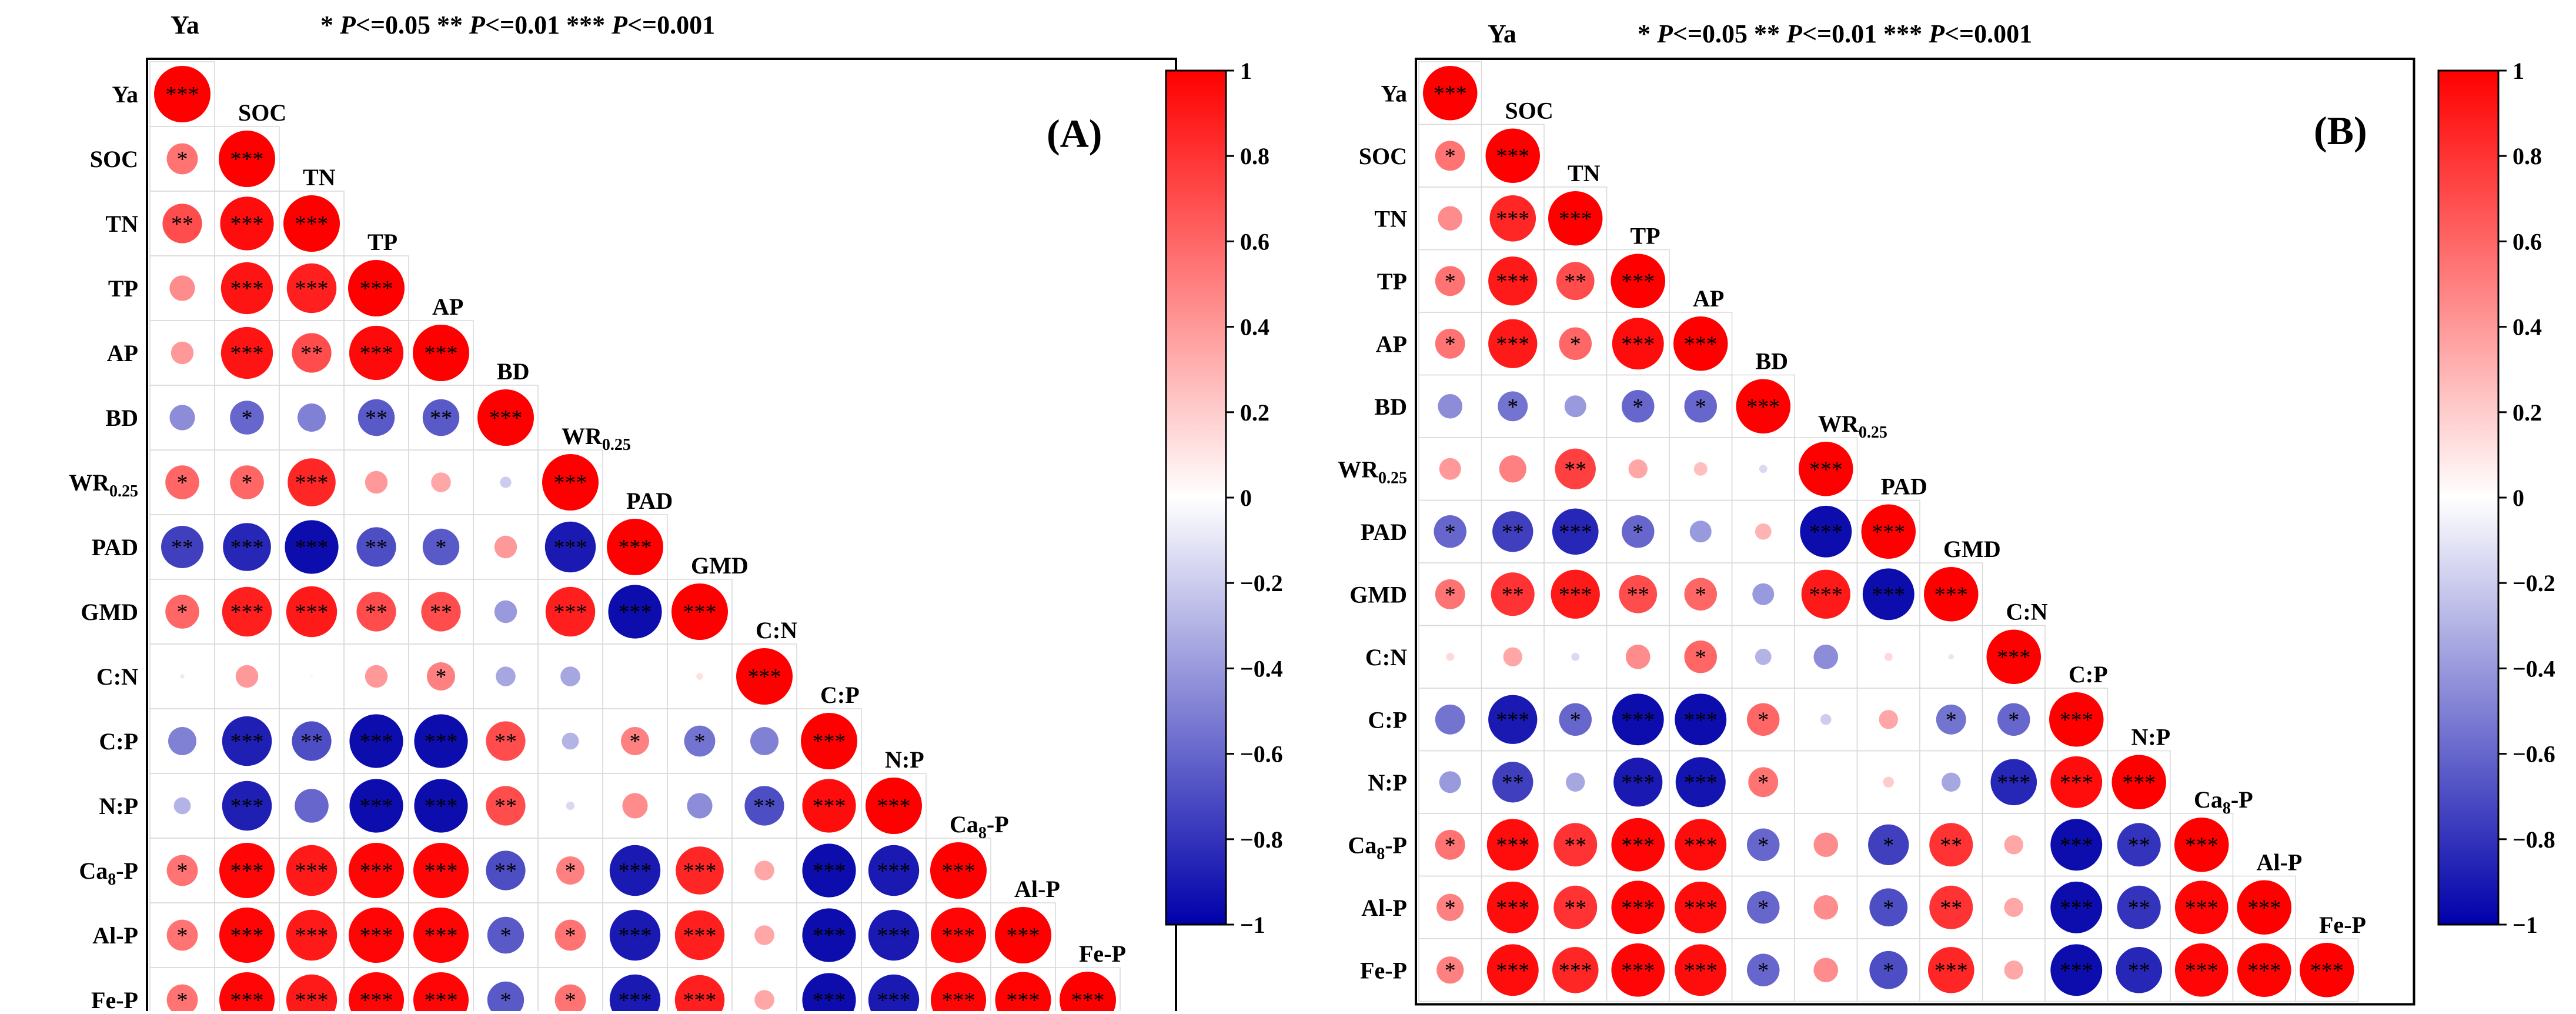 This screenshot has height=1014, width=2576. I want to click on colorbar-tick-label: 0.6, so click(2527, 241).